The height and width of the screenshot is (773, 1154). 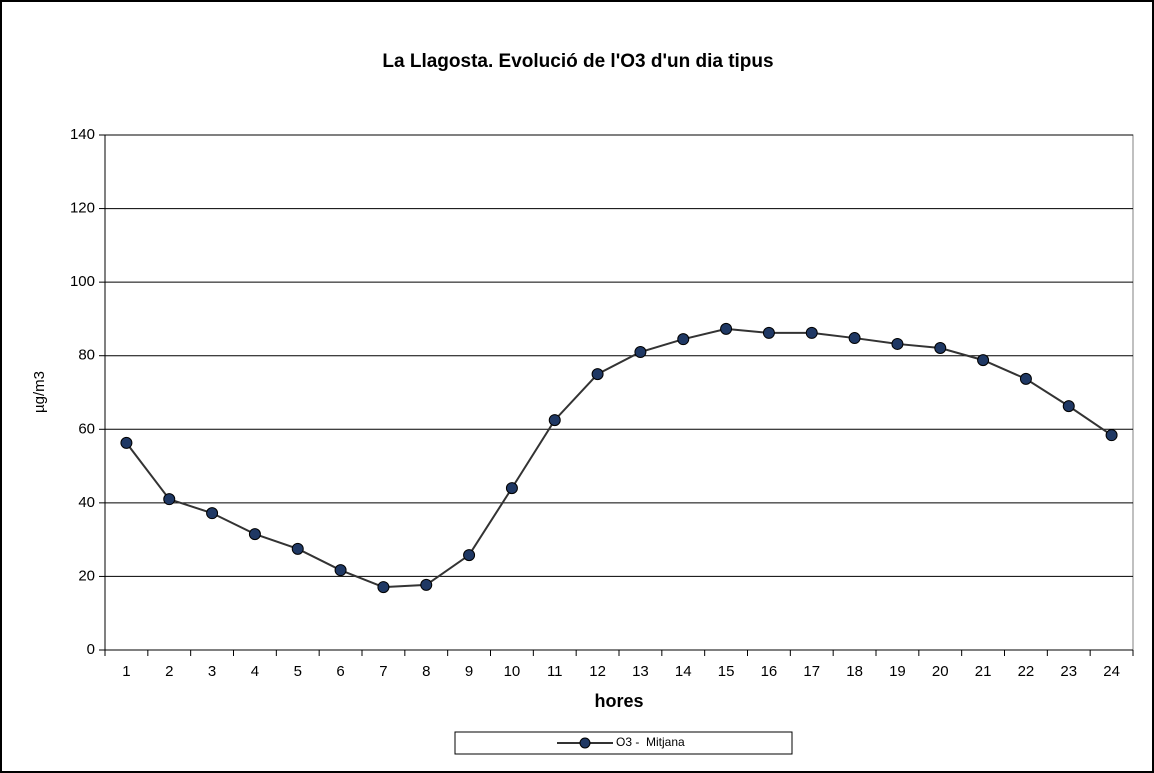 What do you see at coordinates (640, 671) in the screenshot?
I see `x-tick-label: 13` at bounding box center [640, 671].